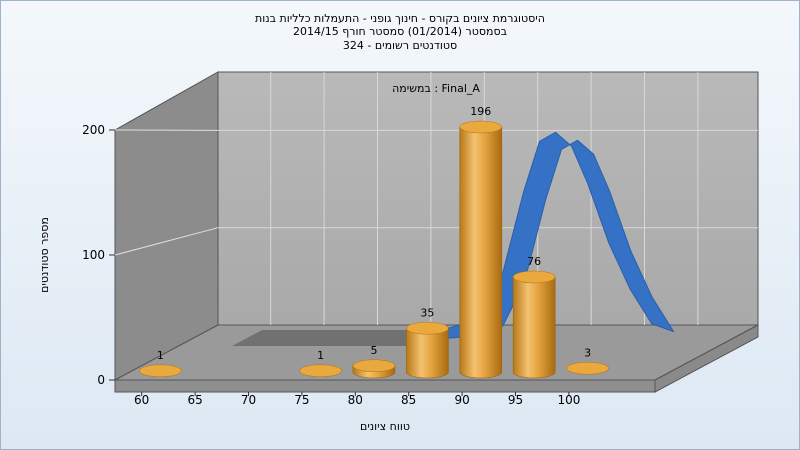 This screenshot has width=800, height=450. I want to click on y-tick-label: 0, so click(101, 380).